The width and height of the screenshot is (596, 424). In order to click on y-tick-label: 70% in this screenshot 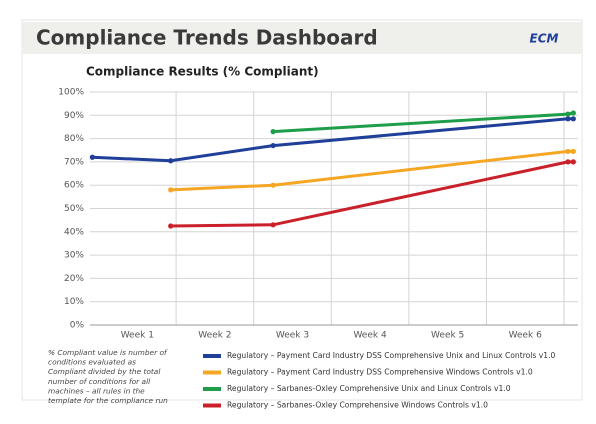, I will do `click(74, 162)`.